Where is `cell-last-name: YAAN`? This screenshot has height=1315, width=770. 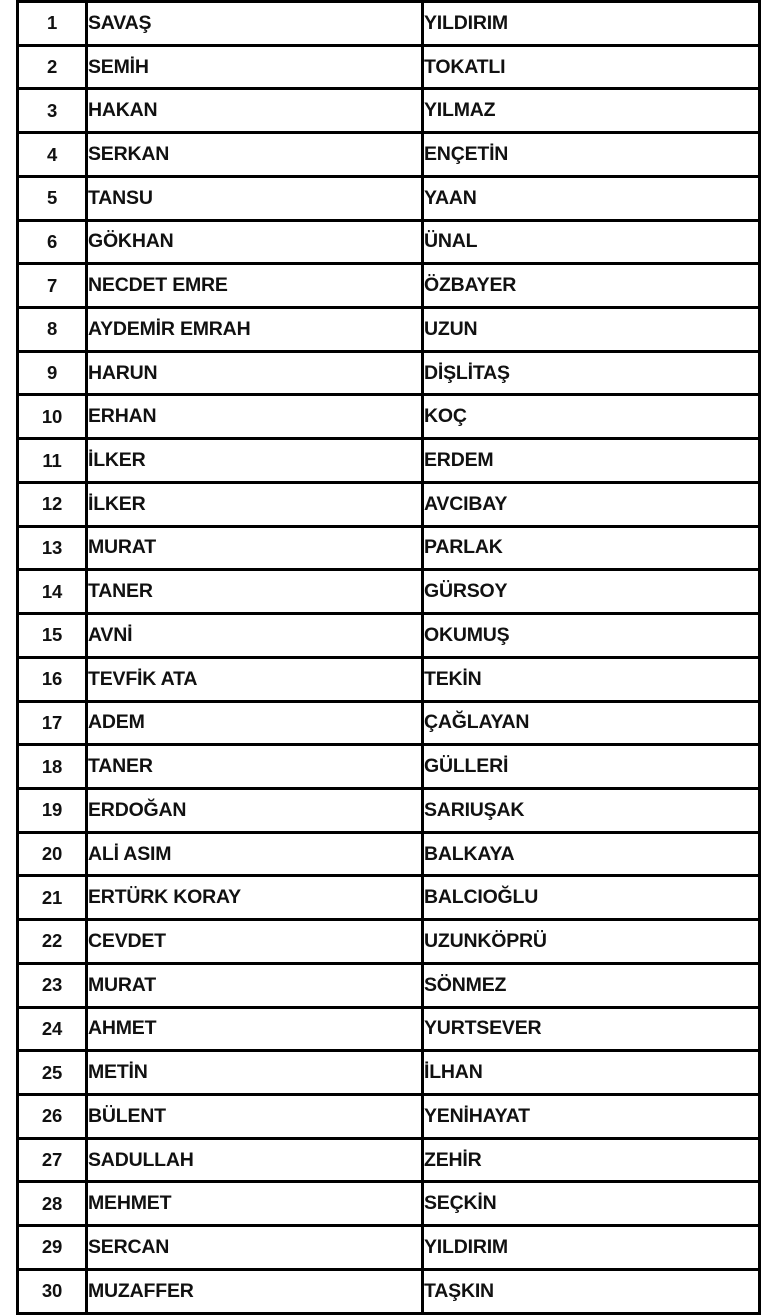 cell-last-name: YAAN is located at coordinates (591, 198).